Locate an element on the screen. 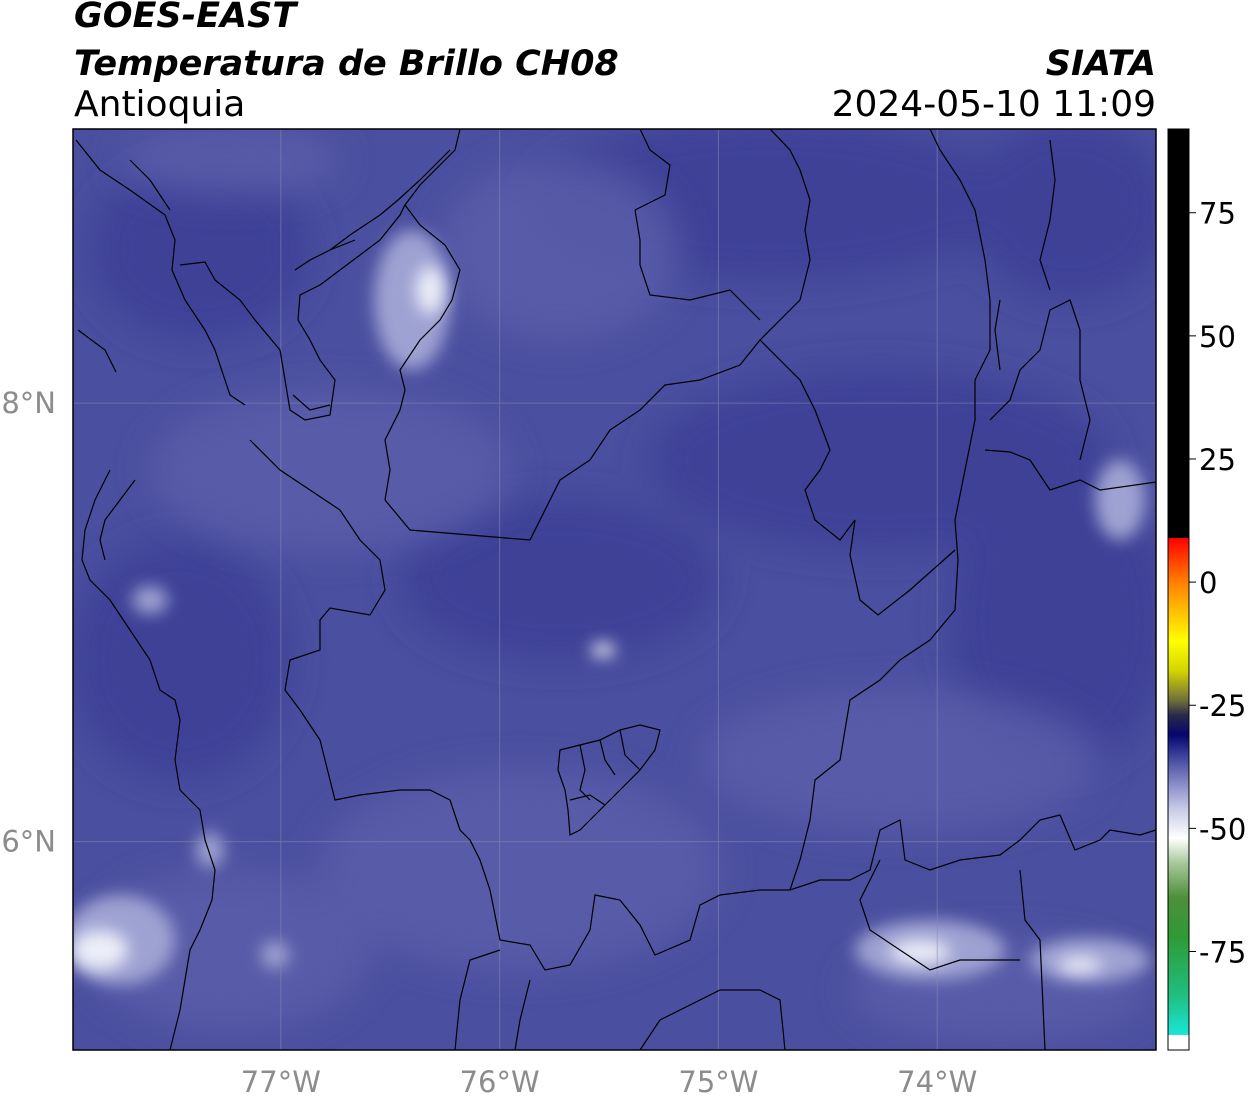 The width and height of the screenshot is (1252, 1099). longitude-tick-label: 76°W is located at coordinates (500, 1082).